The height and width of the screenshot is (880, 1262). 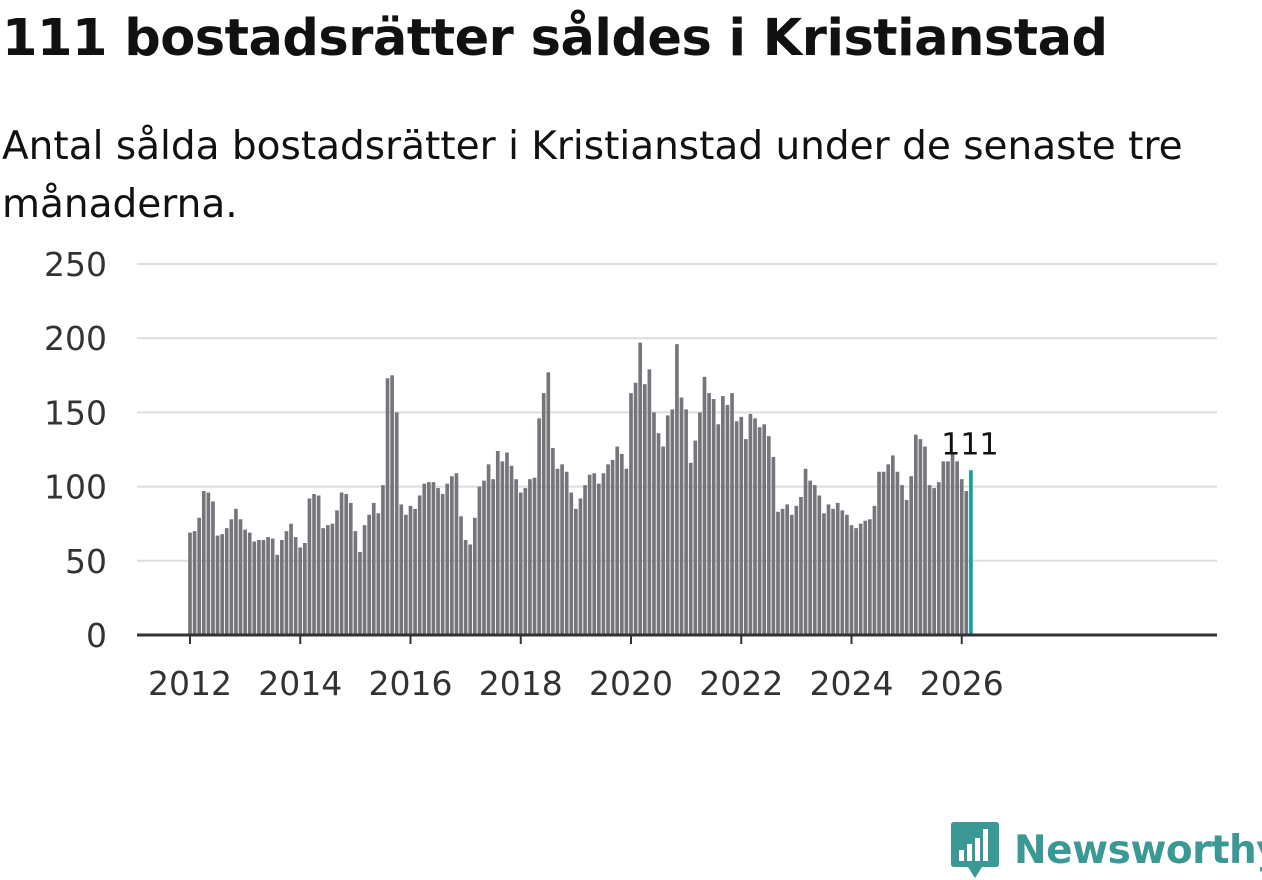 I want to click on x-tick-label: 2014, so click(x=300, y=683).